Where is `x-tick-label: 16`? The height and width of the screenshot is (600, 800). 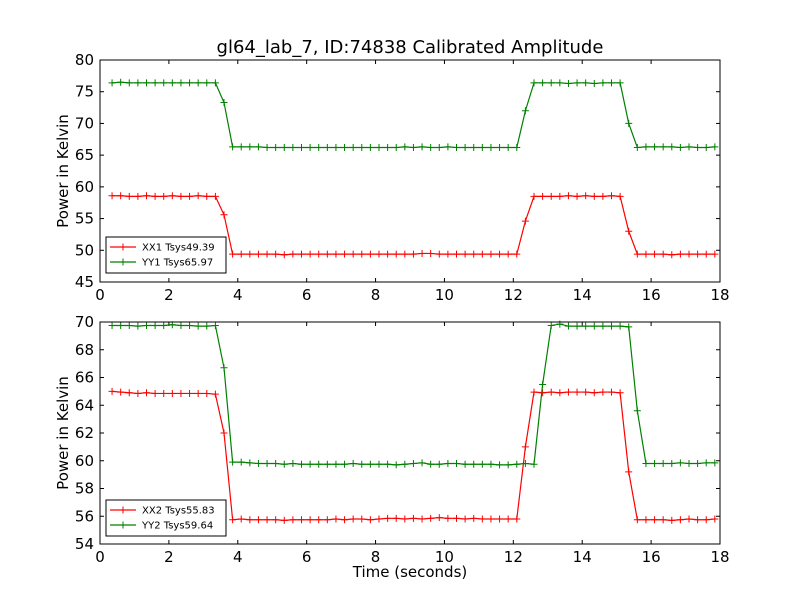 x-tick-label: 16 is located at coordinates (651, 295).